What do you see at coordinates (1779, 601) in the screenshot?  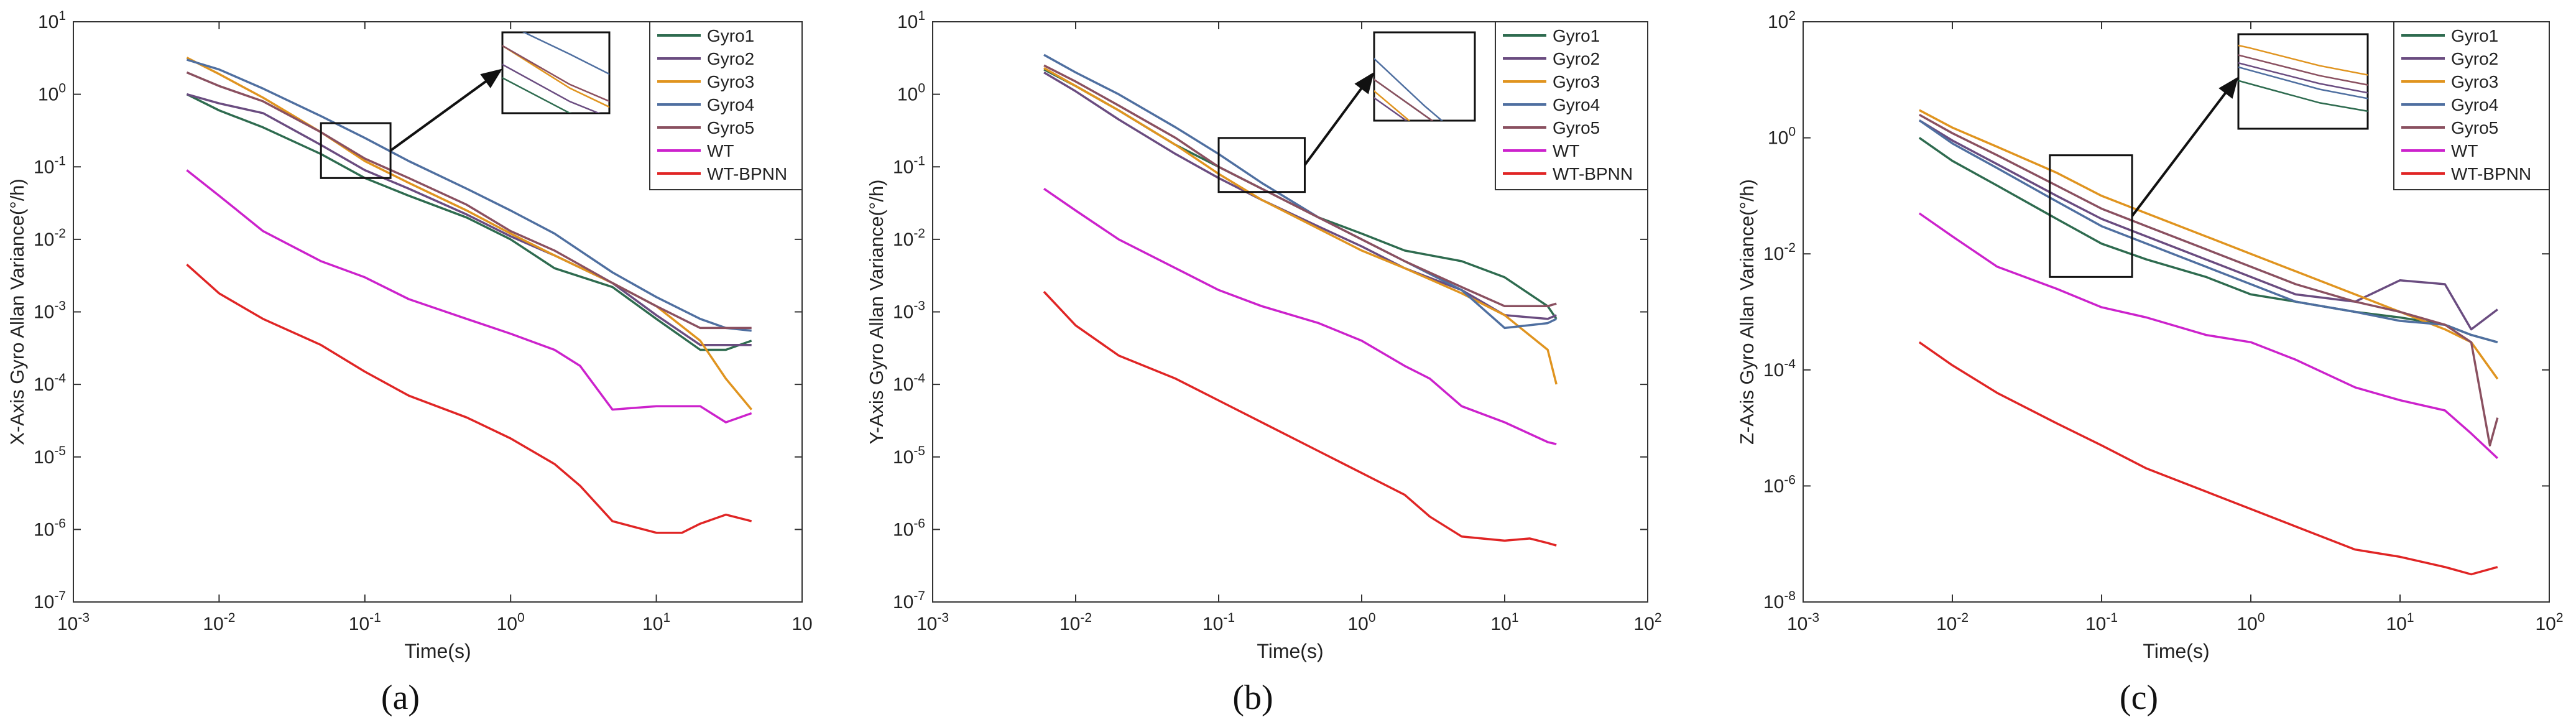 I see `y-tick-label: 10⁻⁸` at bounding box center [1779, 601].